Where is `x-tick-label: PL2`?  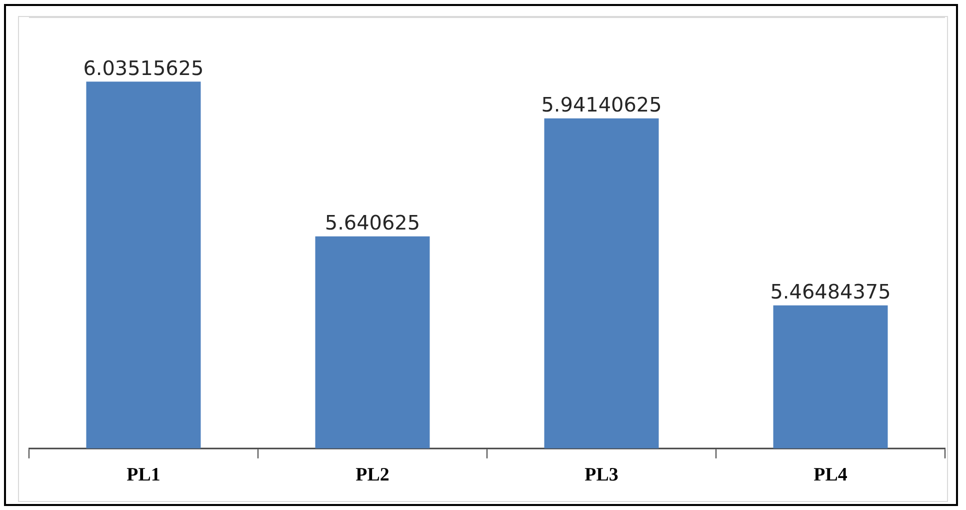 x-tick-label: PL2 is located at coordinates (373, 475).